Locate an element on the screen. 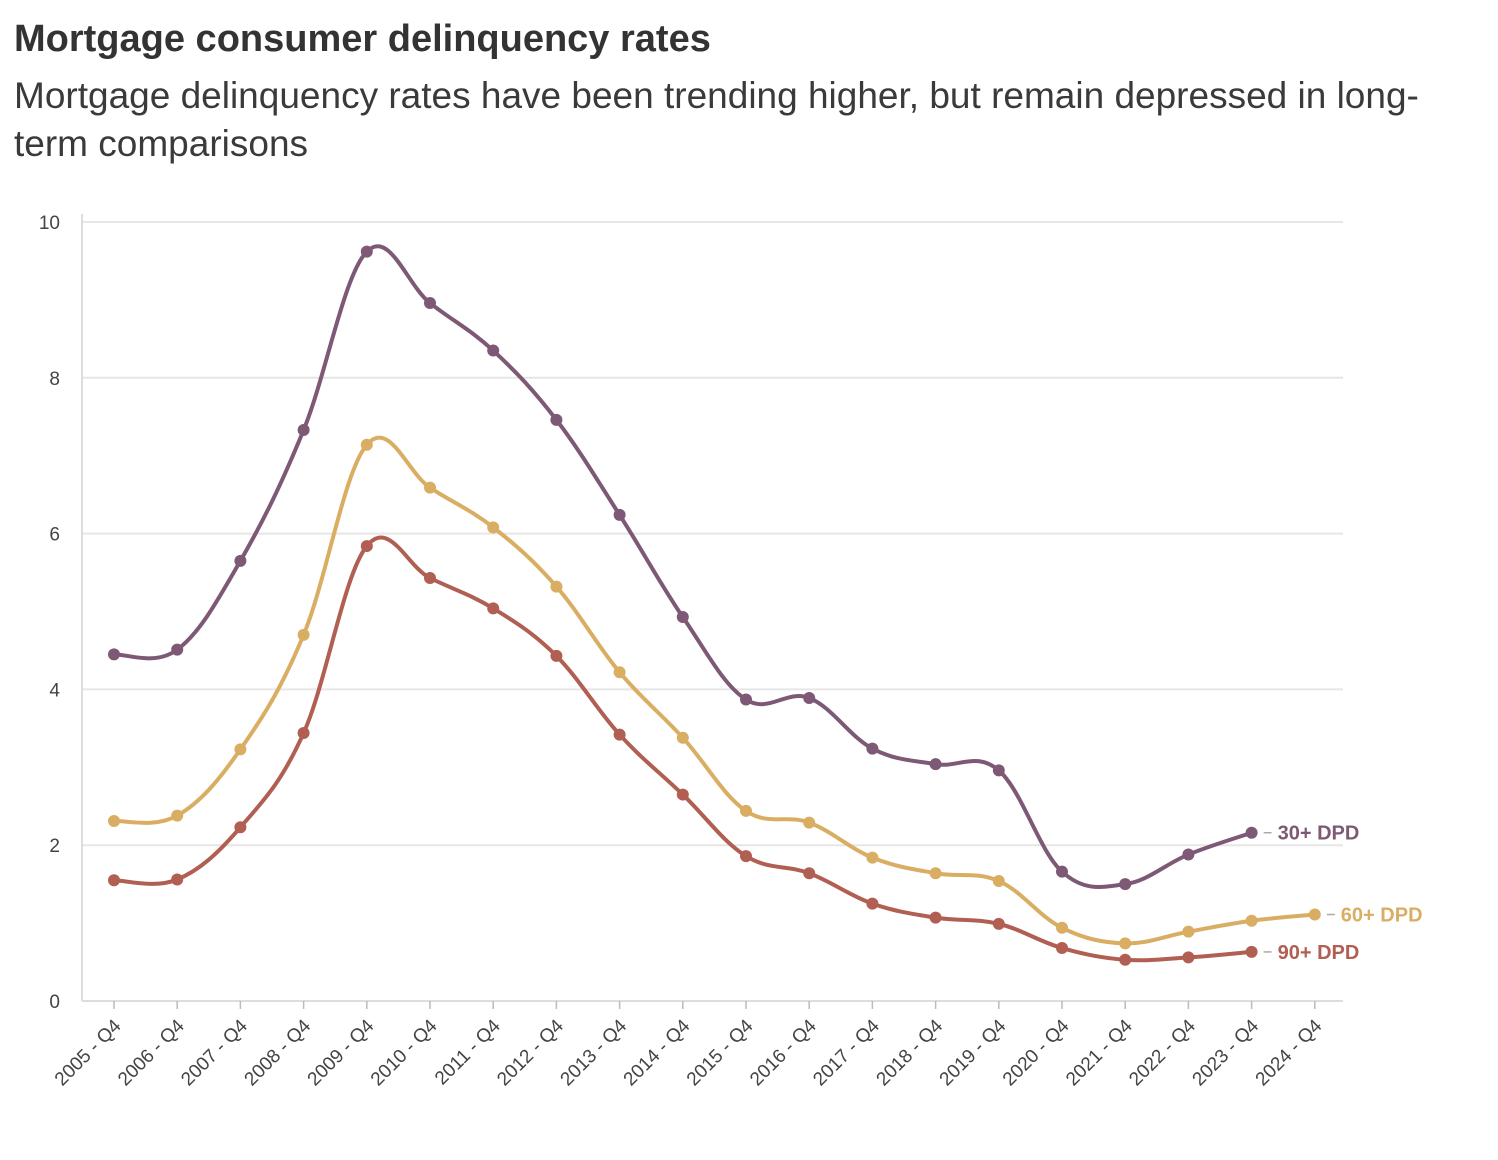 Image resolution: width=1498 pixels, height=1160 pixels. y-tick-label: 4 is located at coordinates (54, 690).